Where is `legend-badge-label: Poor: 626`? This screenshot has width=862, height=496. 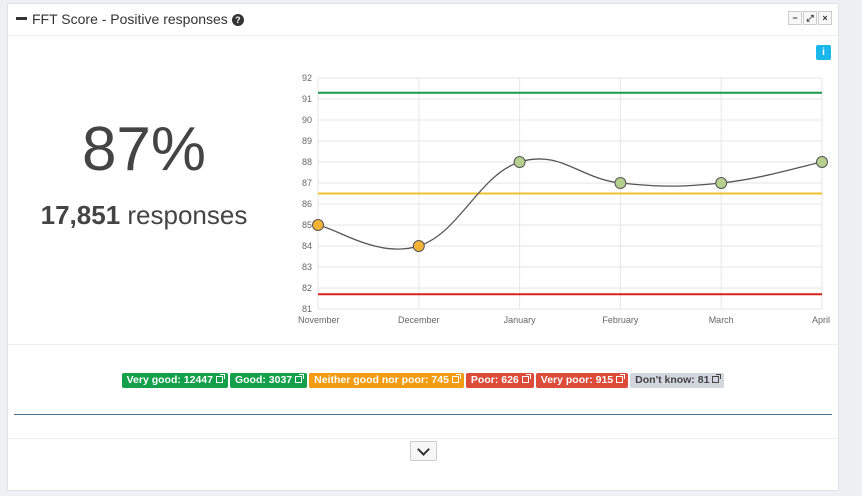 legend-badge-label: Poor: 626 is located at coordinates (494, 380).